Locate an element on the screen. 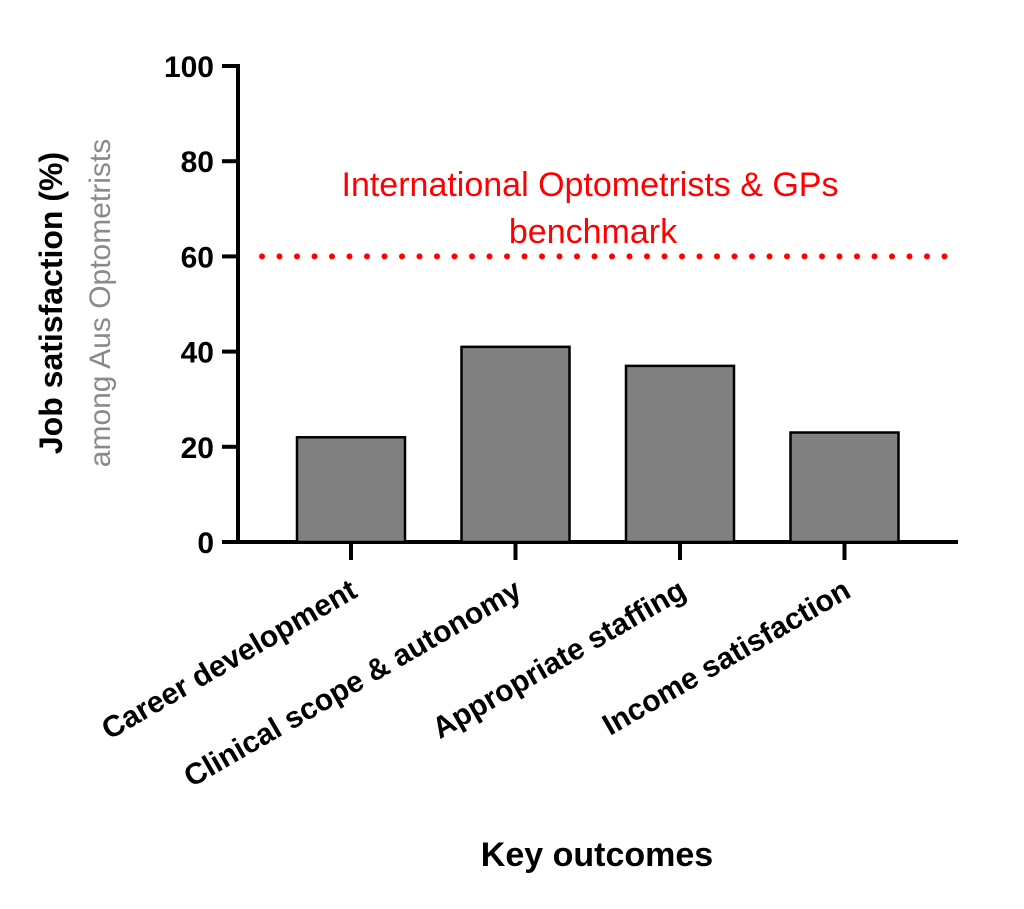  y-tick-label: 60 is located at coordinates (197, 257).